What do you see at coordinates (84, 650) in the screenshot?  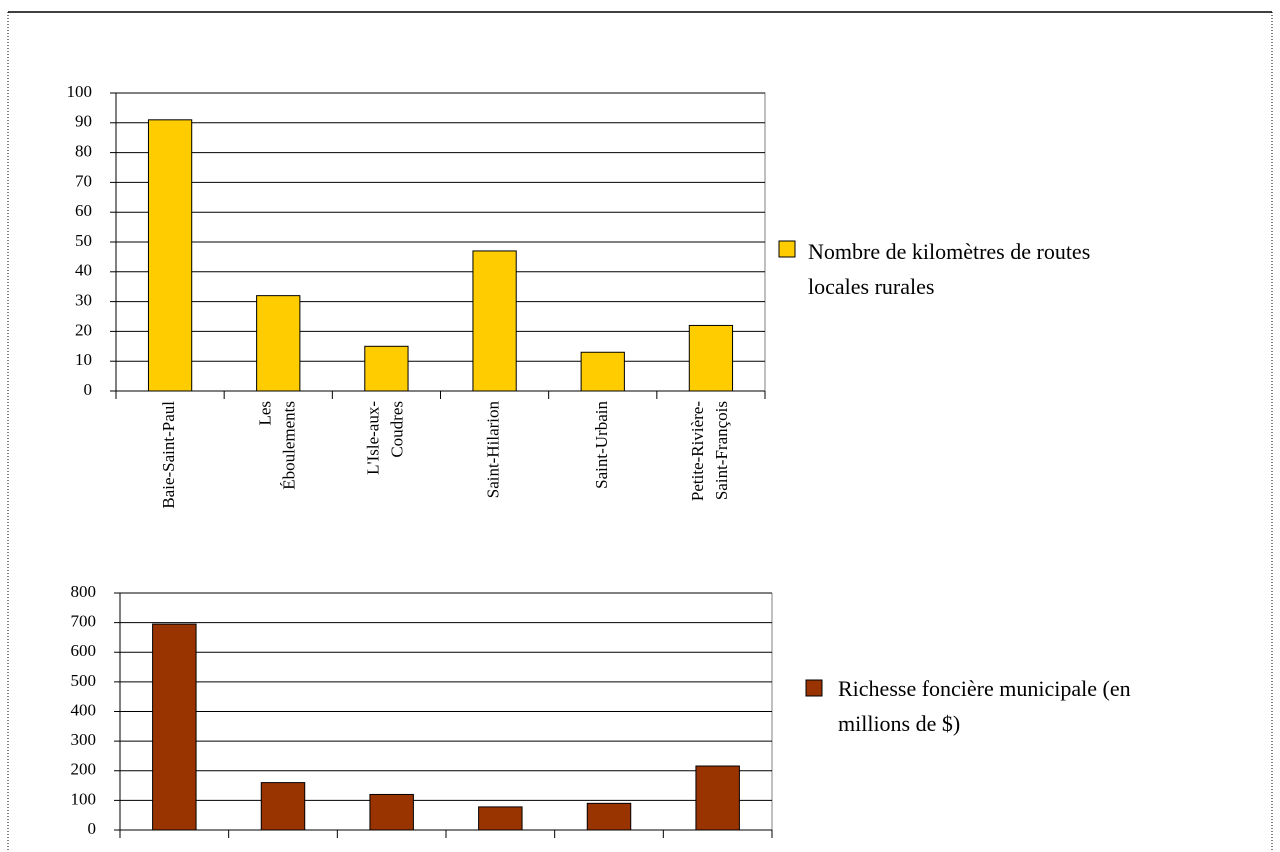 I see `y-tick-label: 600` at bounding box center [84, 650].